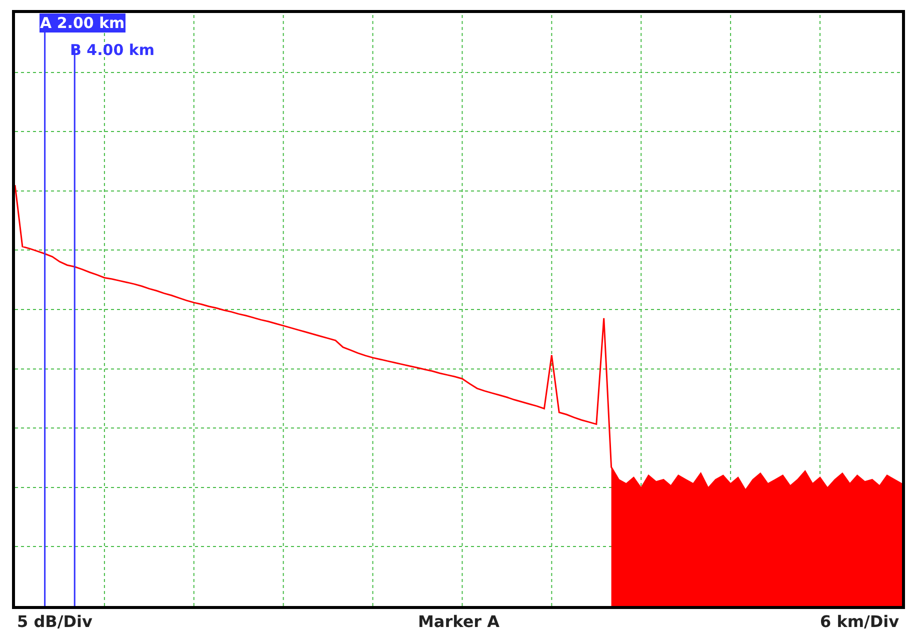 The image size is (907, 642). What do you see at coordinates (82, 23) in the screenshot?
I see `text: A 2.00 km` at bounding box center [82, 23].